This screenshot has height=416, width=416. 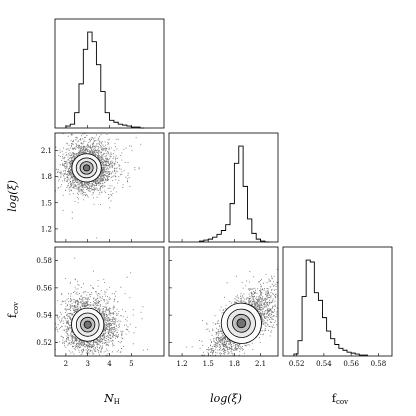 I want to click on scatter-nh-xi-ytick-label: 1.2, so click(x=46, y=229).